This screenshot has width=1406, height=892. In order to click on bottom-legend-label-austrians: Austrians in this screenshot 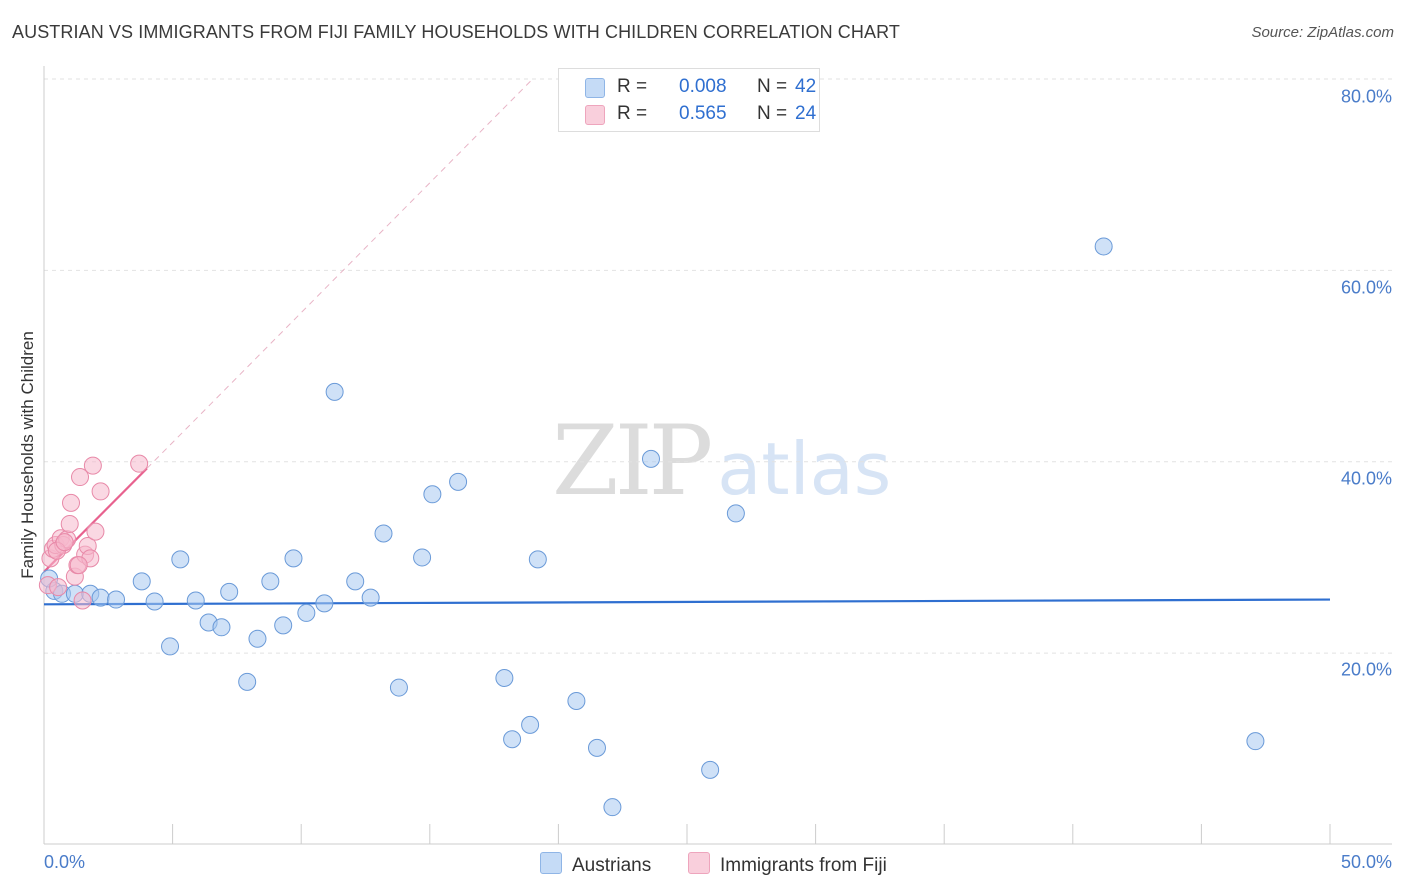, I will do `click(612, 865)`.